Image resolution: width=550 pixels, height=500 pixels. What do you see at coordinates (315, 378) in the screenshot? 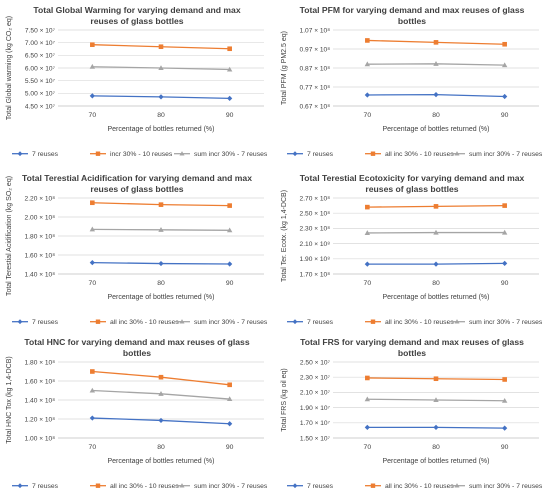
I see `y-tick-label: 2.30 × 10⁷` at bounding box center [315, 378].